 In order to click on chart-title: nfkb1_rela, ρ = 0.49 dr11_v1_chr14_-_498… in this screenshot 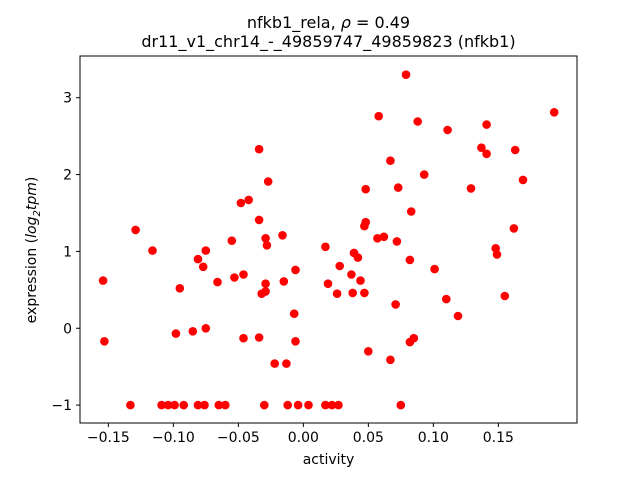, I will do `click(328, 32)`.